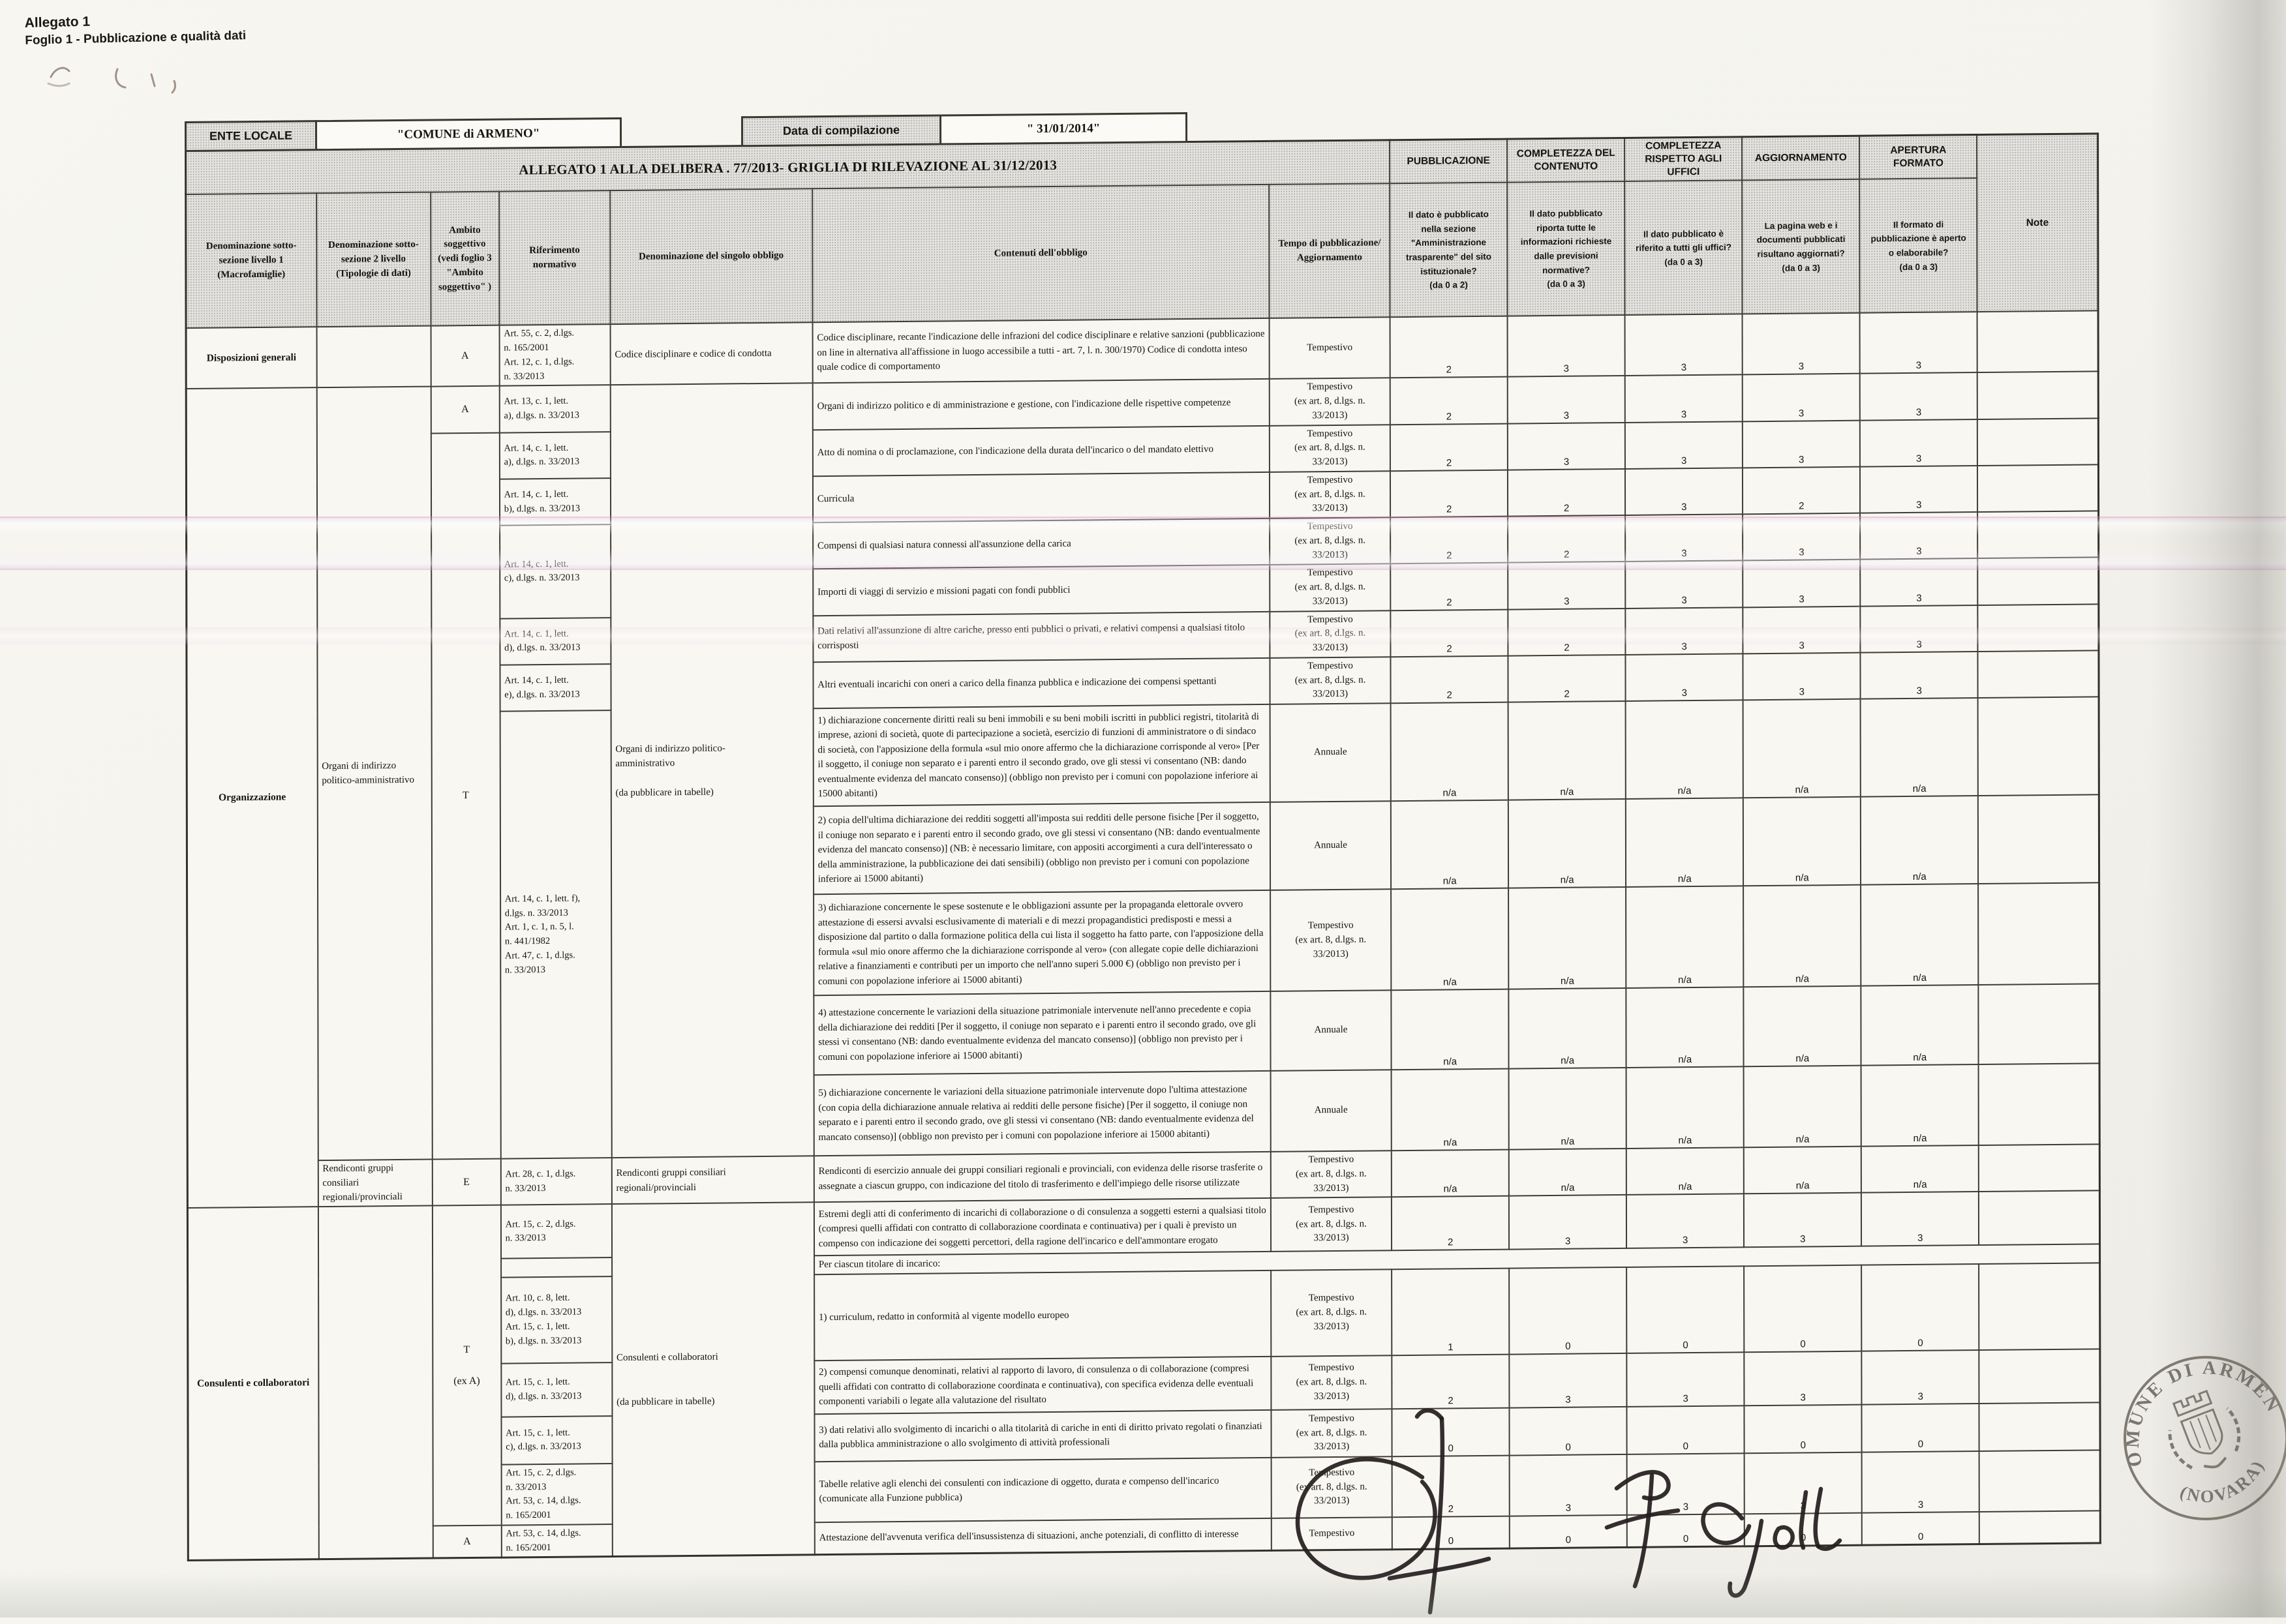  Describe the element at coordinates (58, 22) in the screenshot. I see `annotation-allegato: Allegato 1` at that location.